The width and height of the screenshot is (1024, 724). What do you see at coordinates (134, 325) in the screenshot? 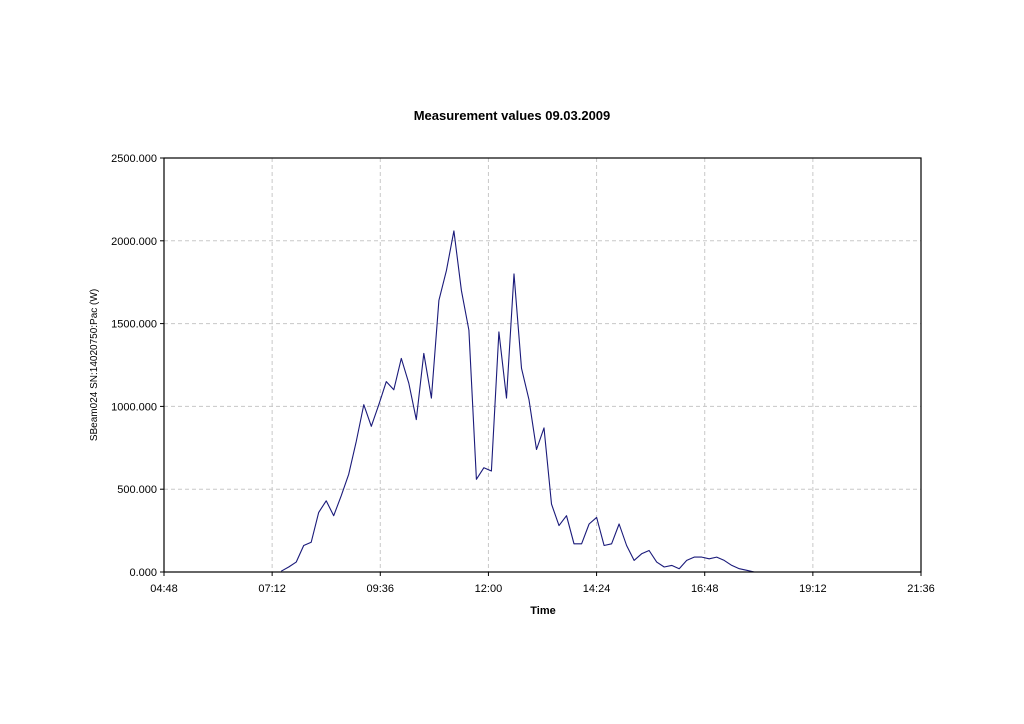
I see `y-tick-label: 1500.000` at bounding box center [134, 325].